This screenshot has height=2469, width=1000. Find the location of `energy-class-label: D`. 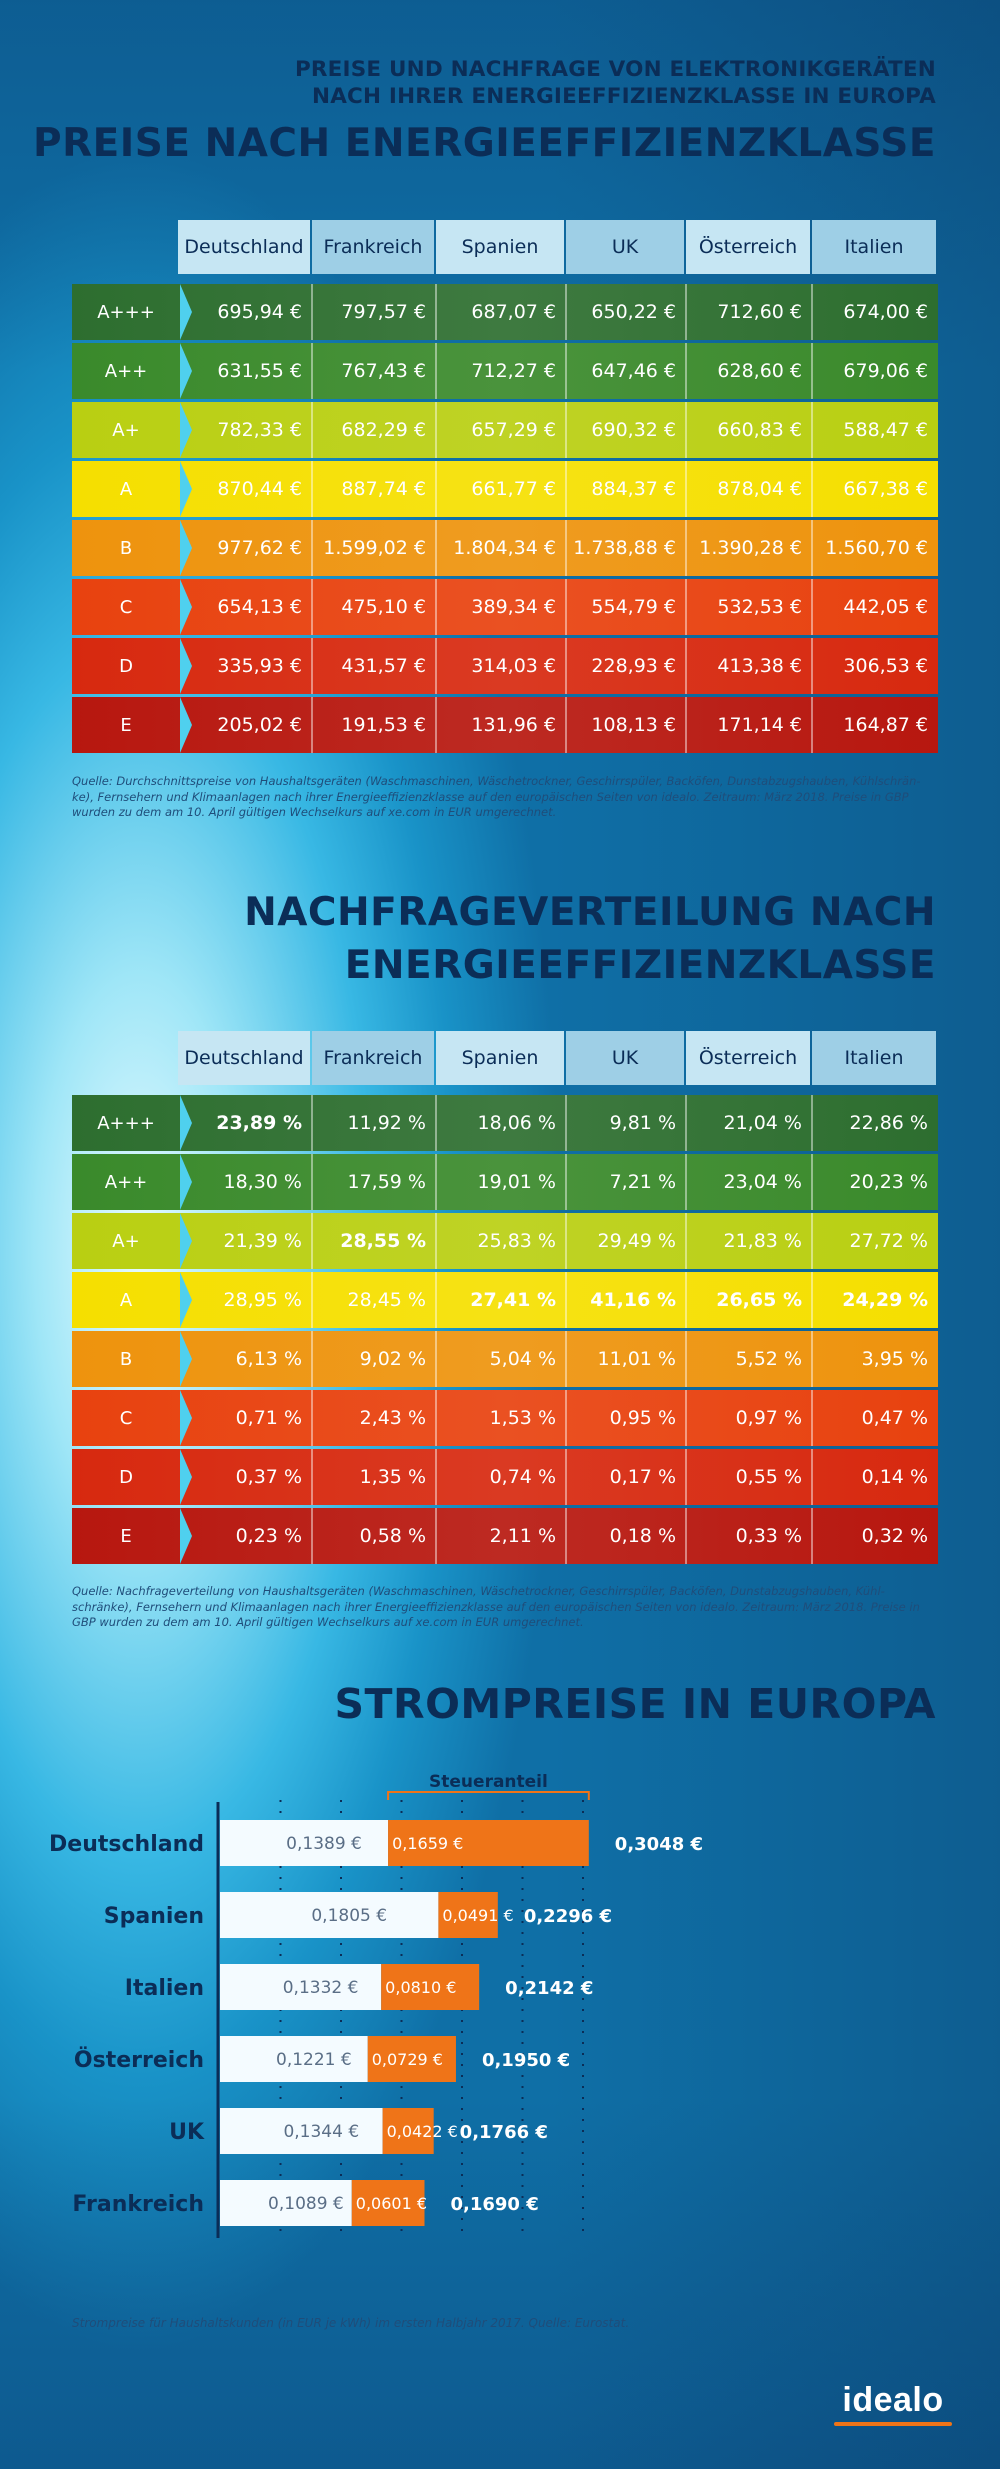

energy-class-label: D is located at coordinates (126, 1477).